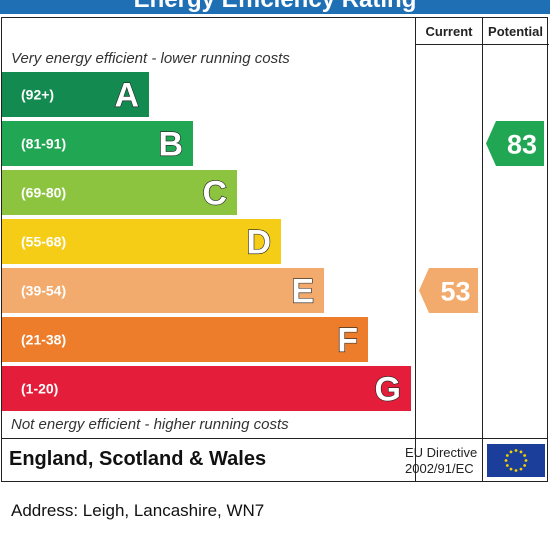 The width and height of the screenshot is (550, 550). Describe the element at coordinates (439, 468) in the screenshot. I see `directive-line-2: 2002/91/EC` at that location.